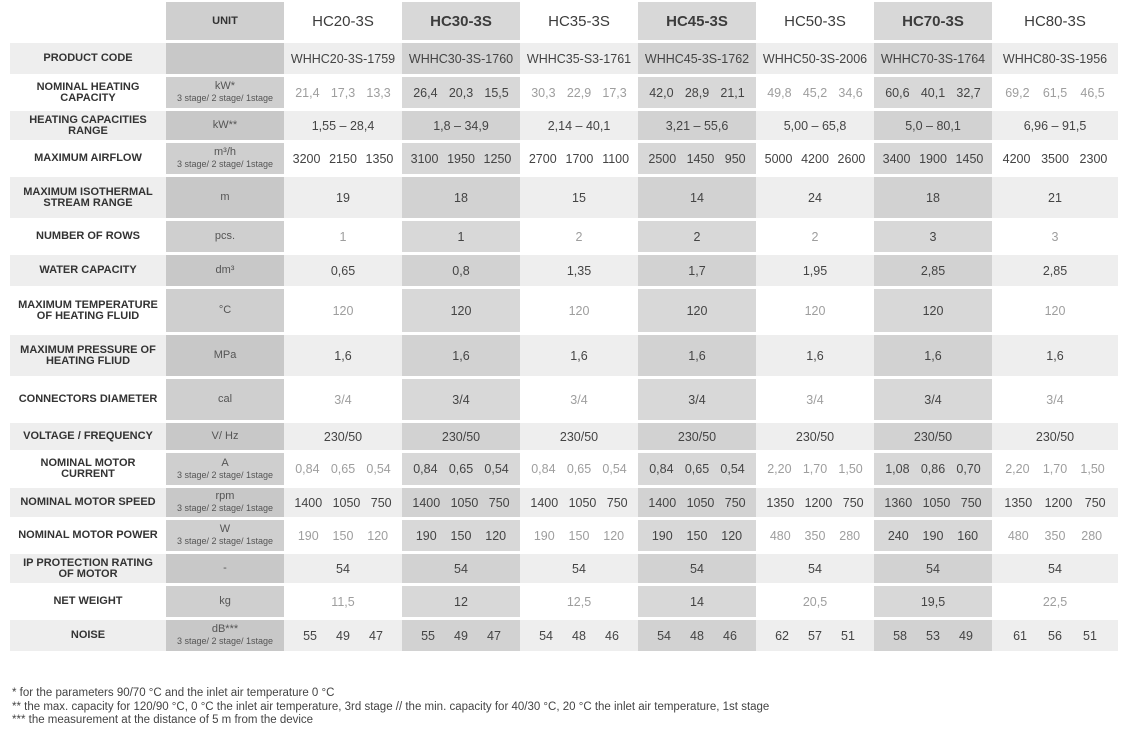 The width and height of the screenshot is (1135, 739). I want to click on value: 4200, so click(1016, 158).